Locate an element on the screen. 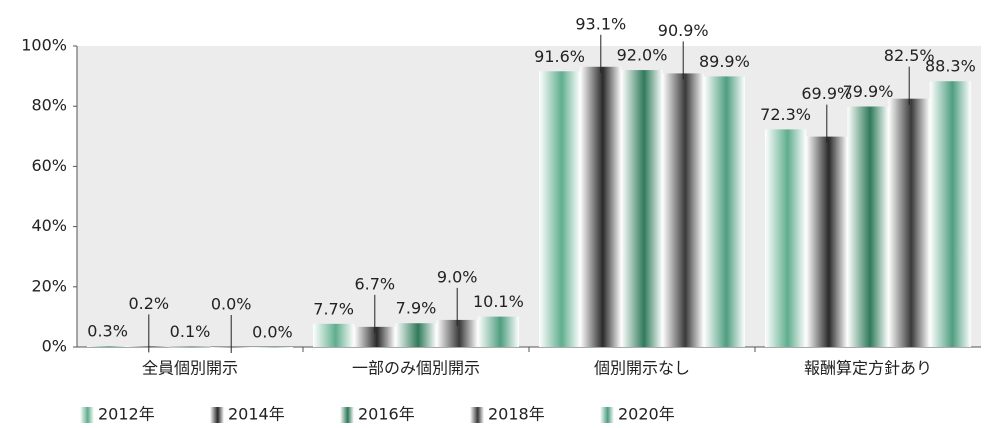 The width and height of the screenshot is (985, 428). x-tick-label: 全員個別開示 is located at coordinates (190, 368).